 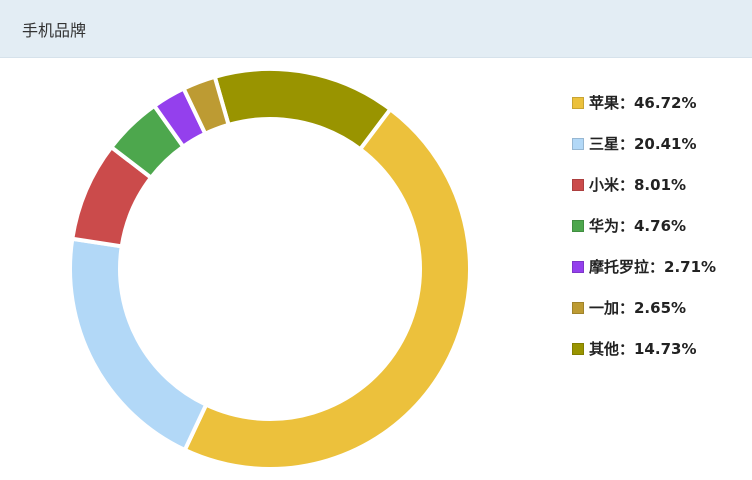 I want to click on legend-item-5: 摩托罗拉：2.71%, so click(x=644, y=266).